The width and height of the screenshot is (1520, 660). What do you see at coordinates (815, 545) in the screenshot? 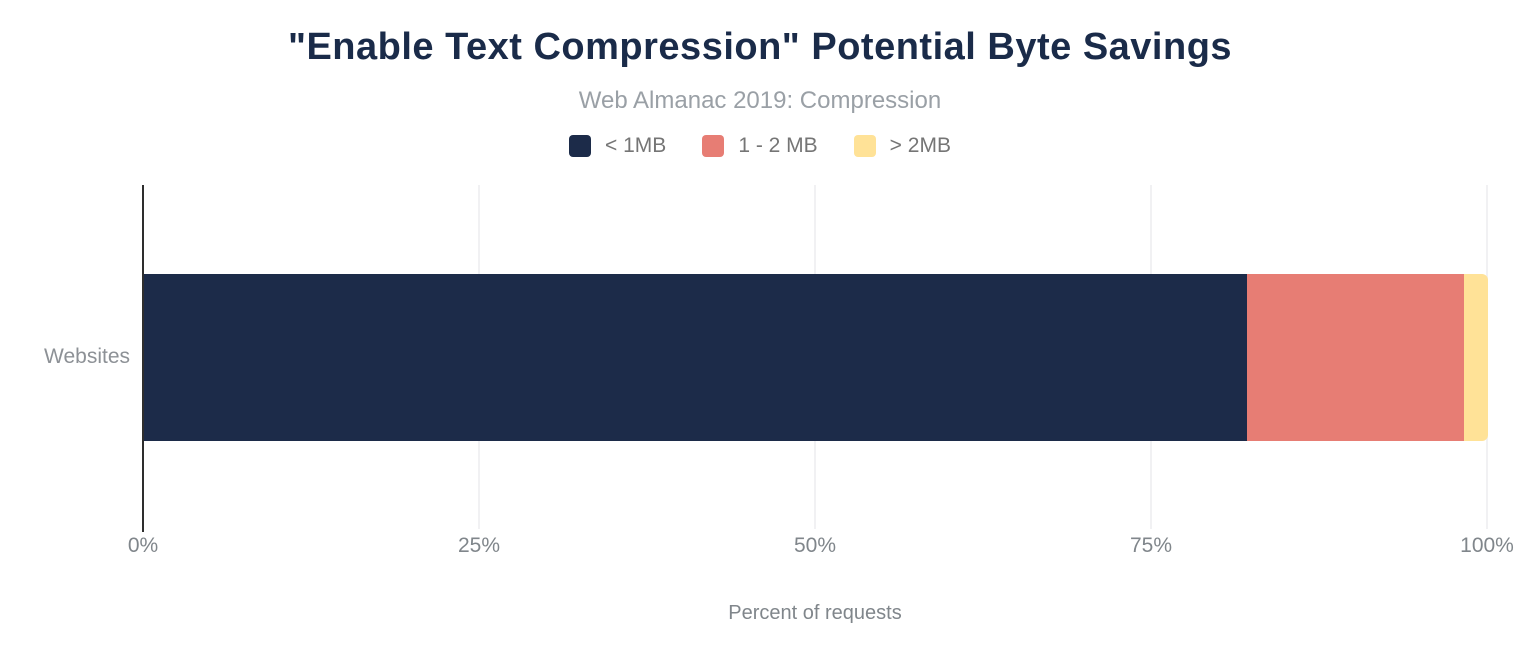
I see `x-tick-label: 50%` at bounding box center [815, 545].